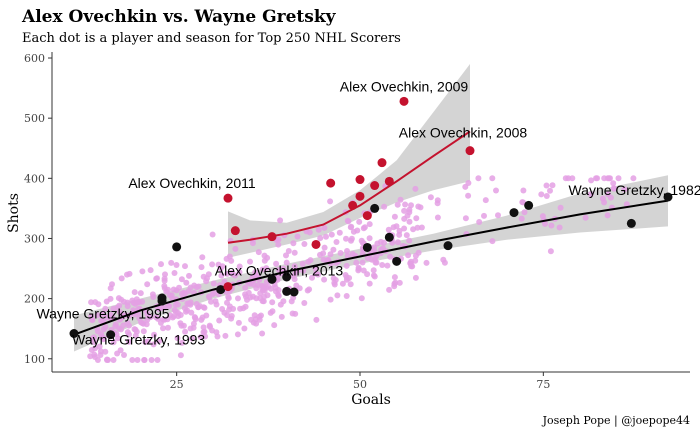  I want to click on y-tick-label: 600, so click(34, 58).